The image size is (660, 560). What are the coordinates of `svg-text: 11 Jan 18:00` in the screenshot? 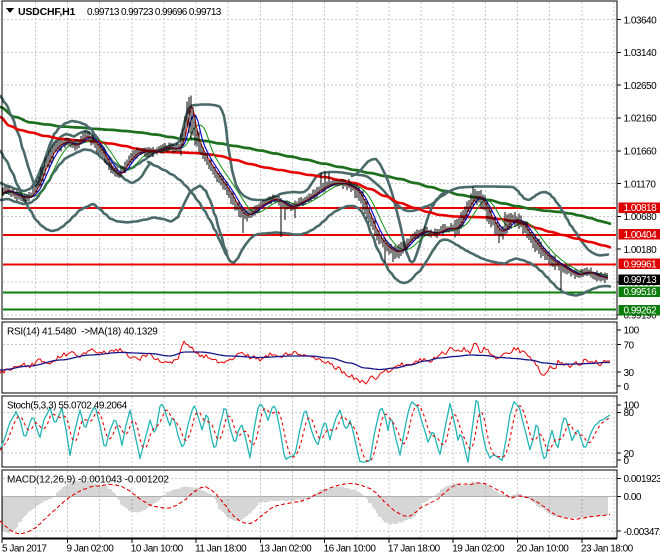 It's located at (221, 549).